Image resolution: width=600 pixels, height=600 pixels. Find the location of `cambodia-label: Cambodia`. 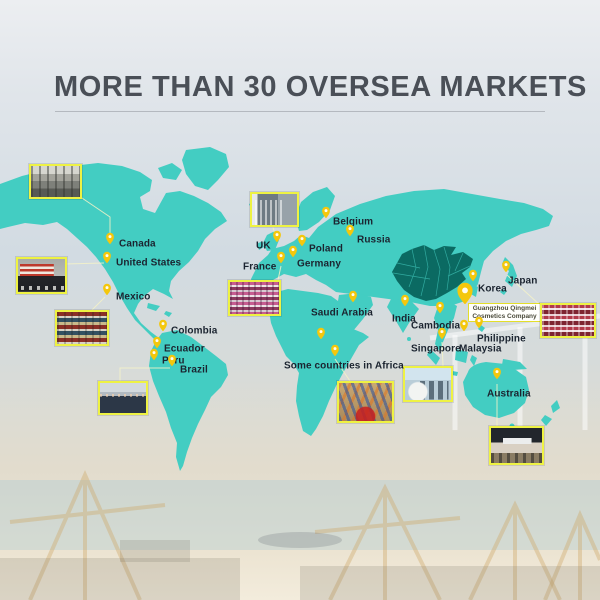

cambodia-label: Cambodia is located at coordinates (436, 326).